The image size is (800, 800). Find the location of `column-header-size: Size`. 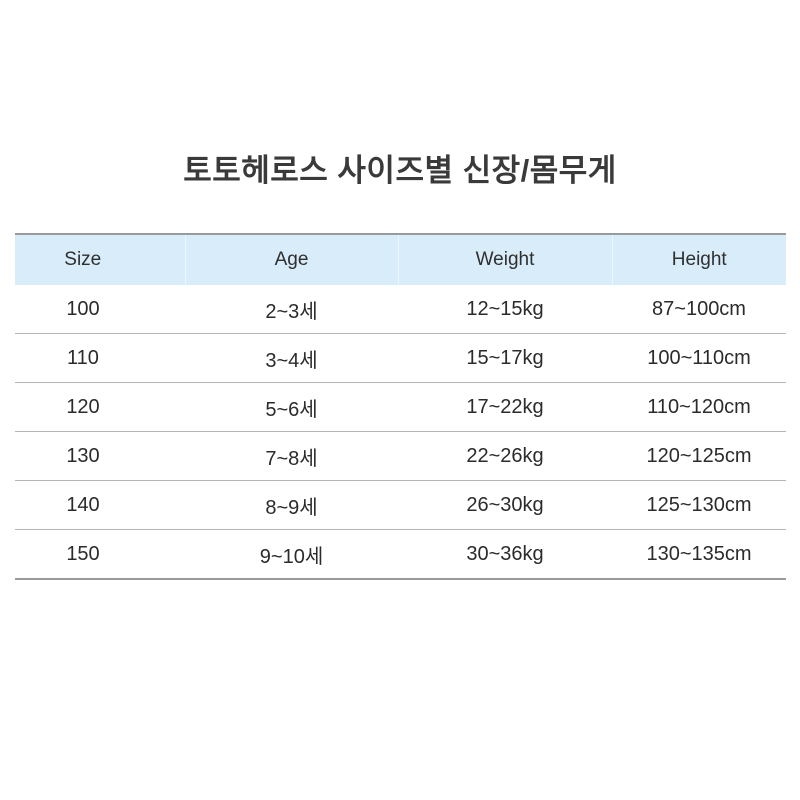

column-header-size: Size is located at coordinates (100, 259).